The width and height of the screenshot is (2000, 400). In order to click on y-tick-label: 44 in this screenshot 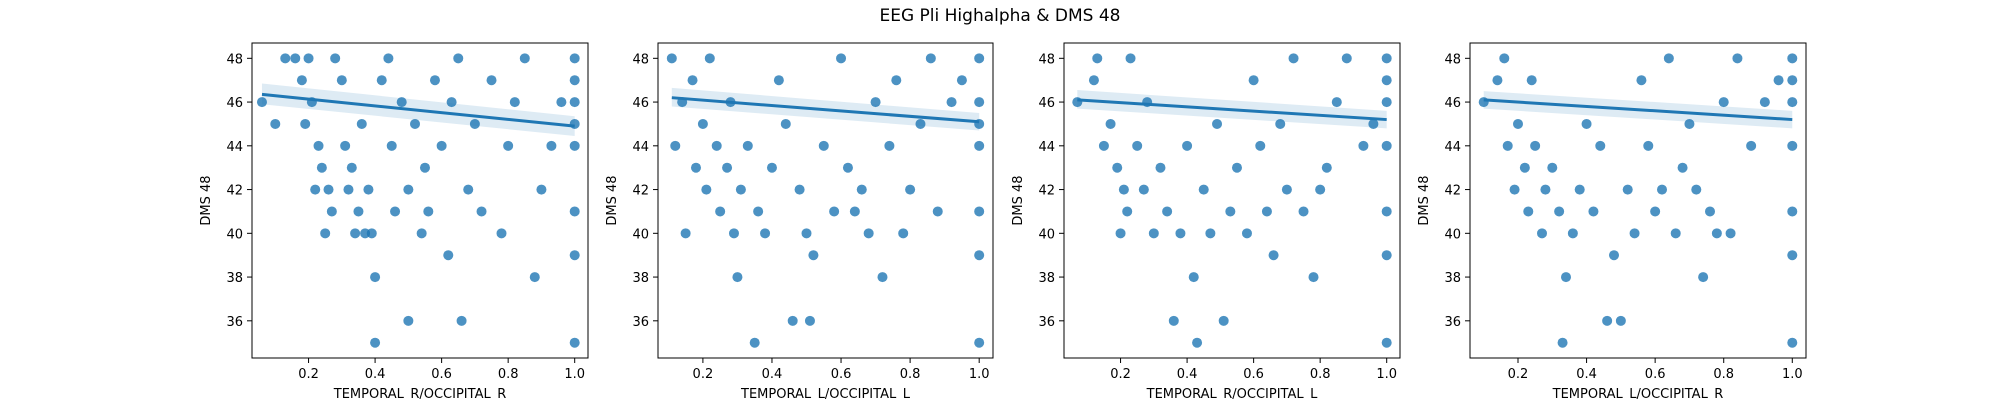, I will do `click(234, 147)`.